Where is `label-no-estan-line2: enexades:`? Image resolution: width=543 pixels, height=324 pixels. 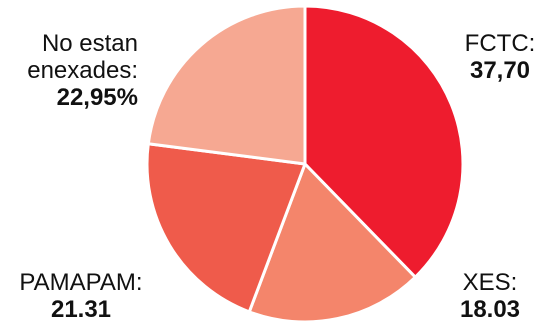 label-no-estan-line2: enexades: is located at coordinates (82, 70).